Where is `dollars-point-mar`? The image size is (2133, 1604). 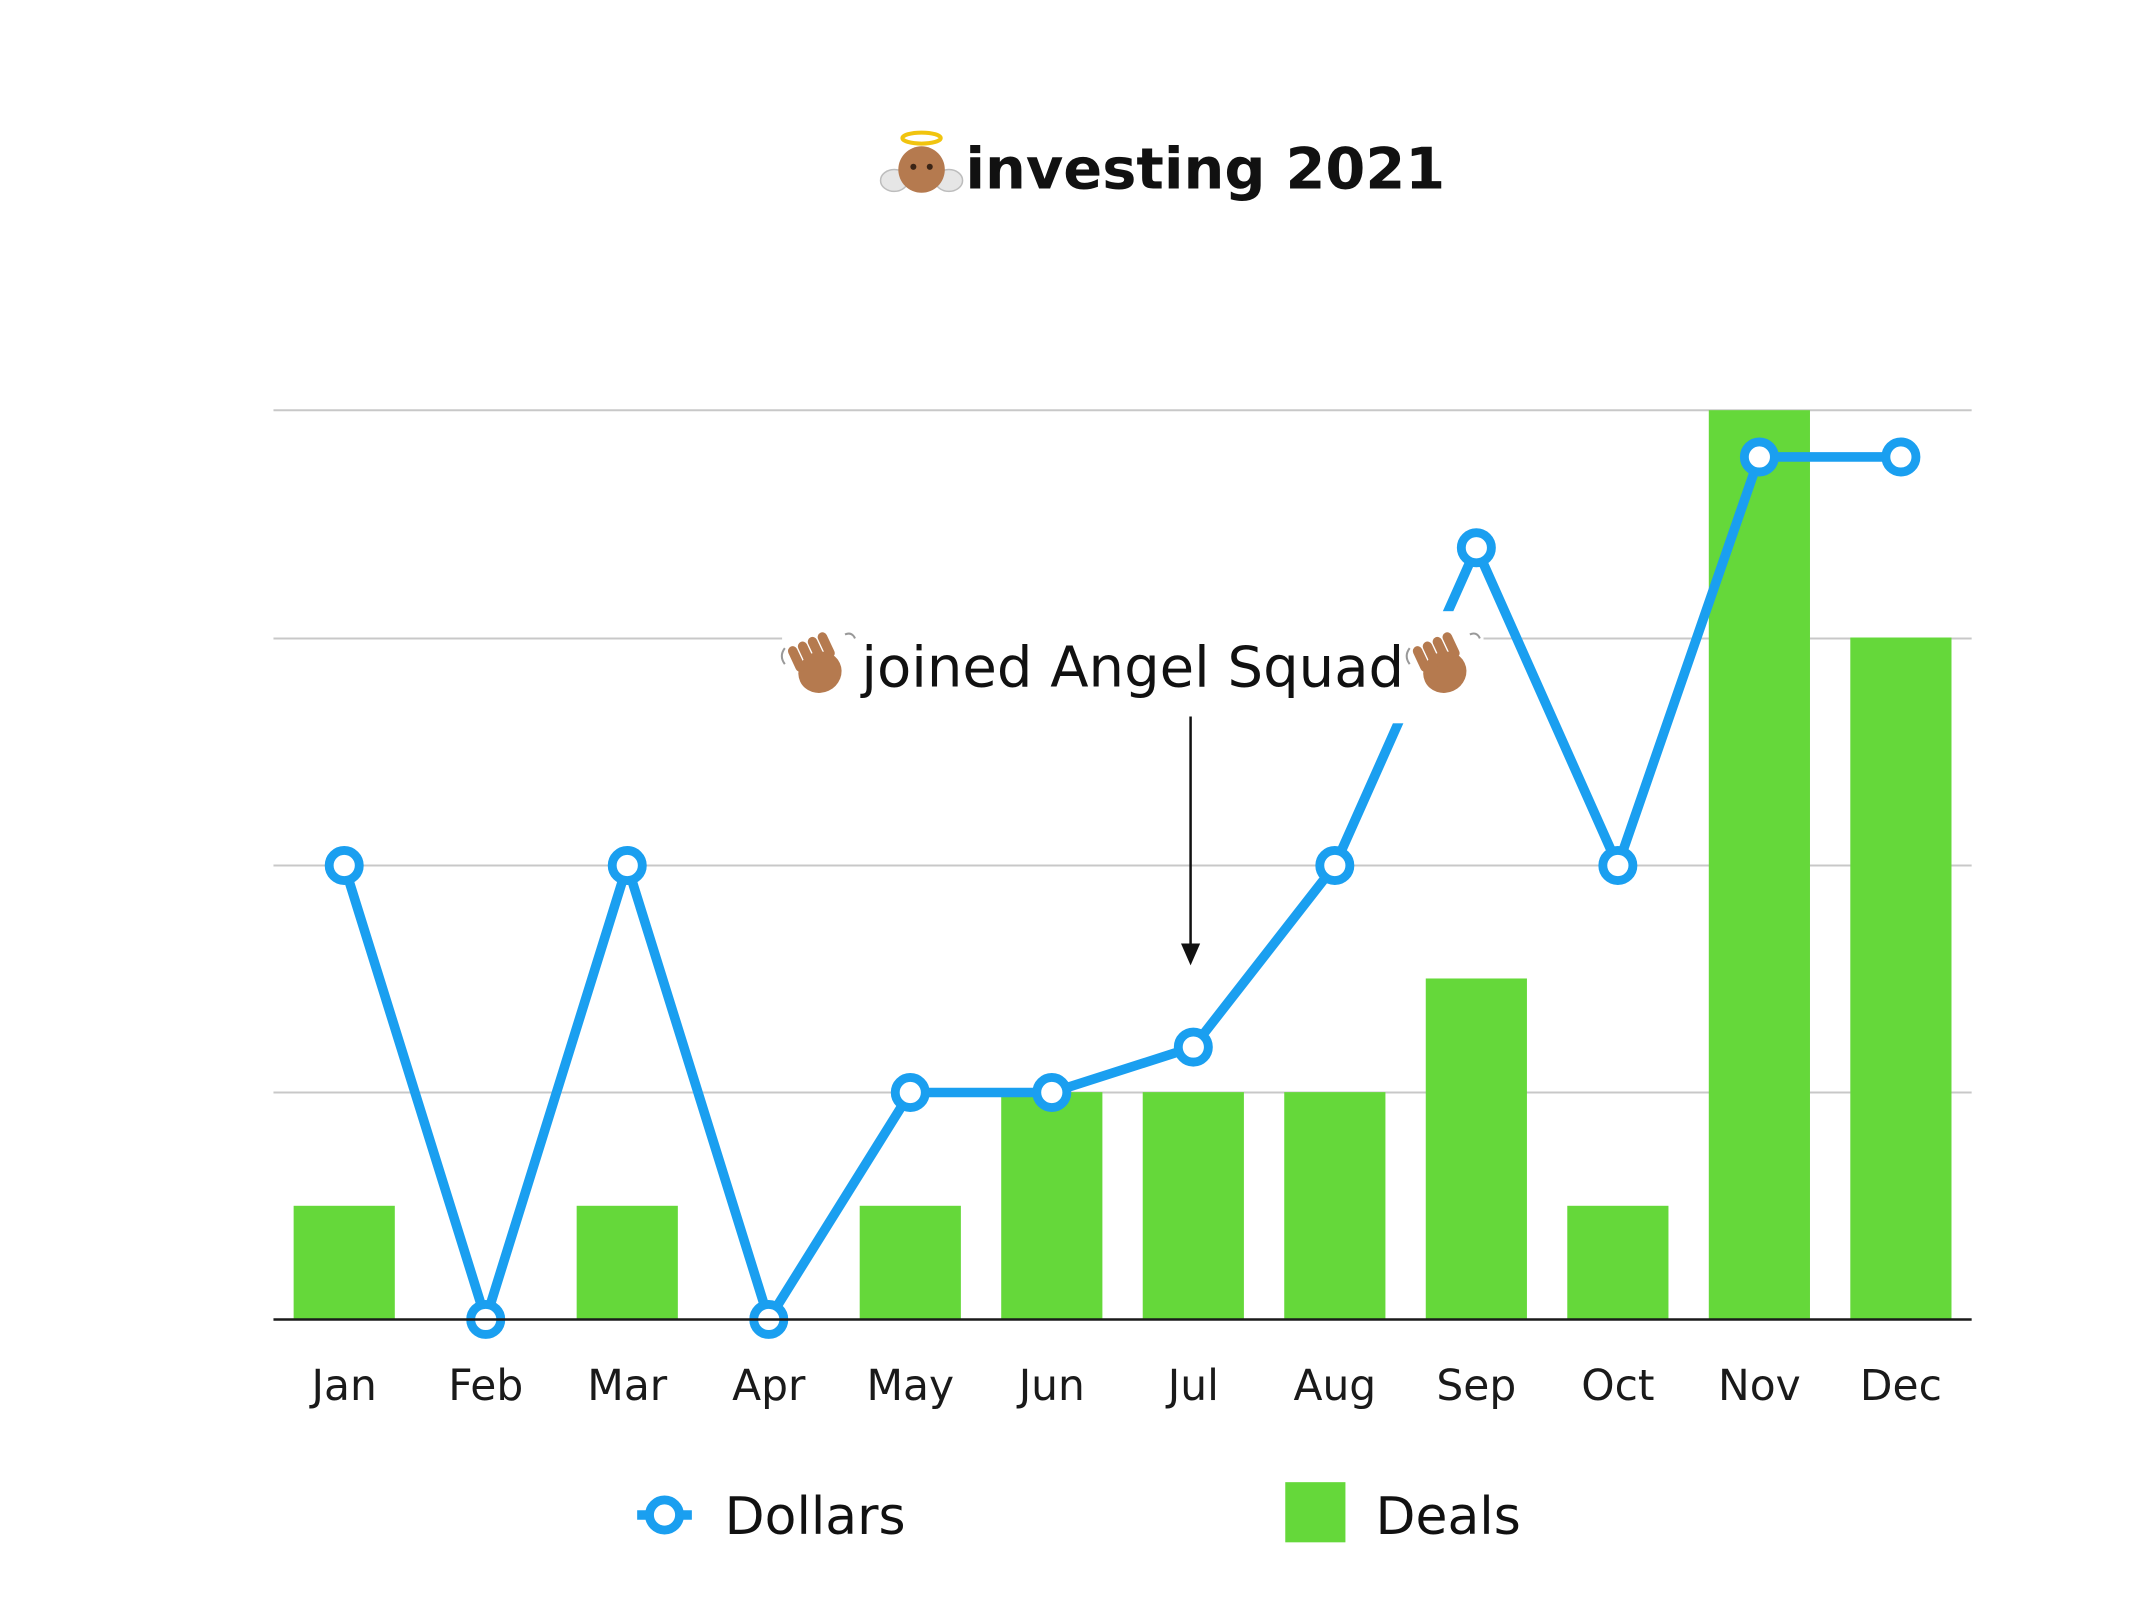
dollars-point-mar is located at coordinates (627, 865).